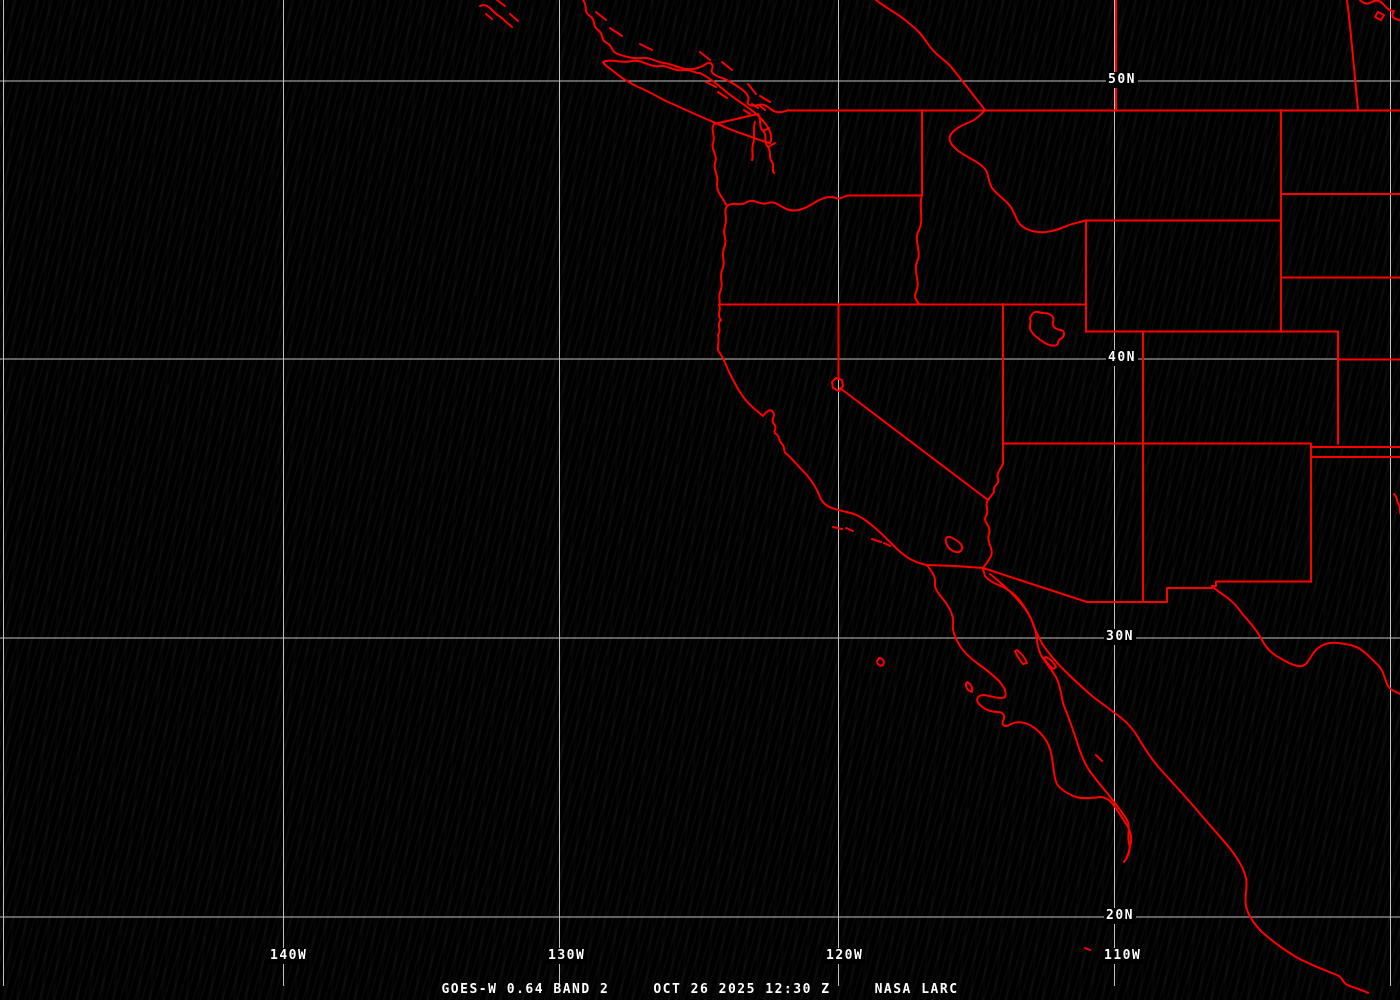  What do you see at coordinates (987, 534) in the screenshot?
I see `colorado-river-border` at bounding box center [987, 534].